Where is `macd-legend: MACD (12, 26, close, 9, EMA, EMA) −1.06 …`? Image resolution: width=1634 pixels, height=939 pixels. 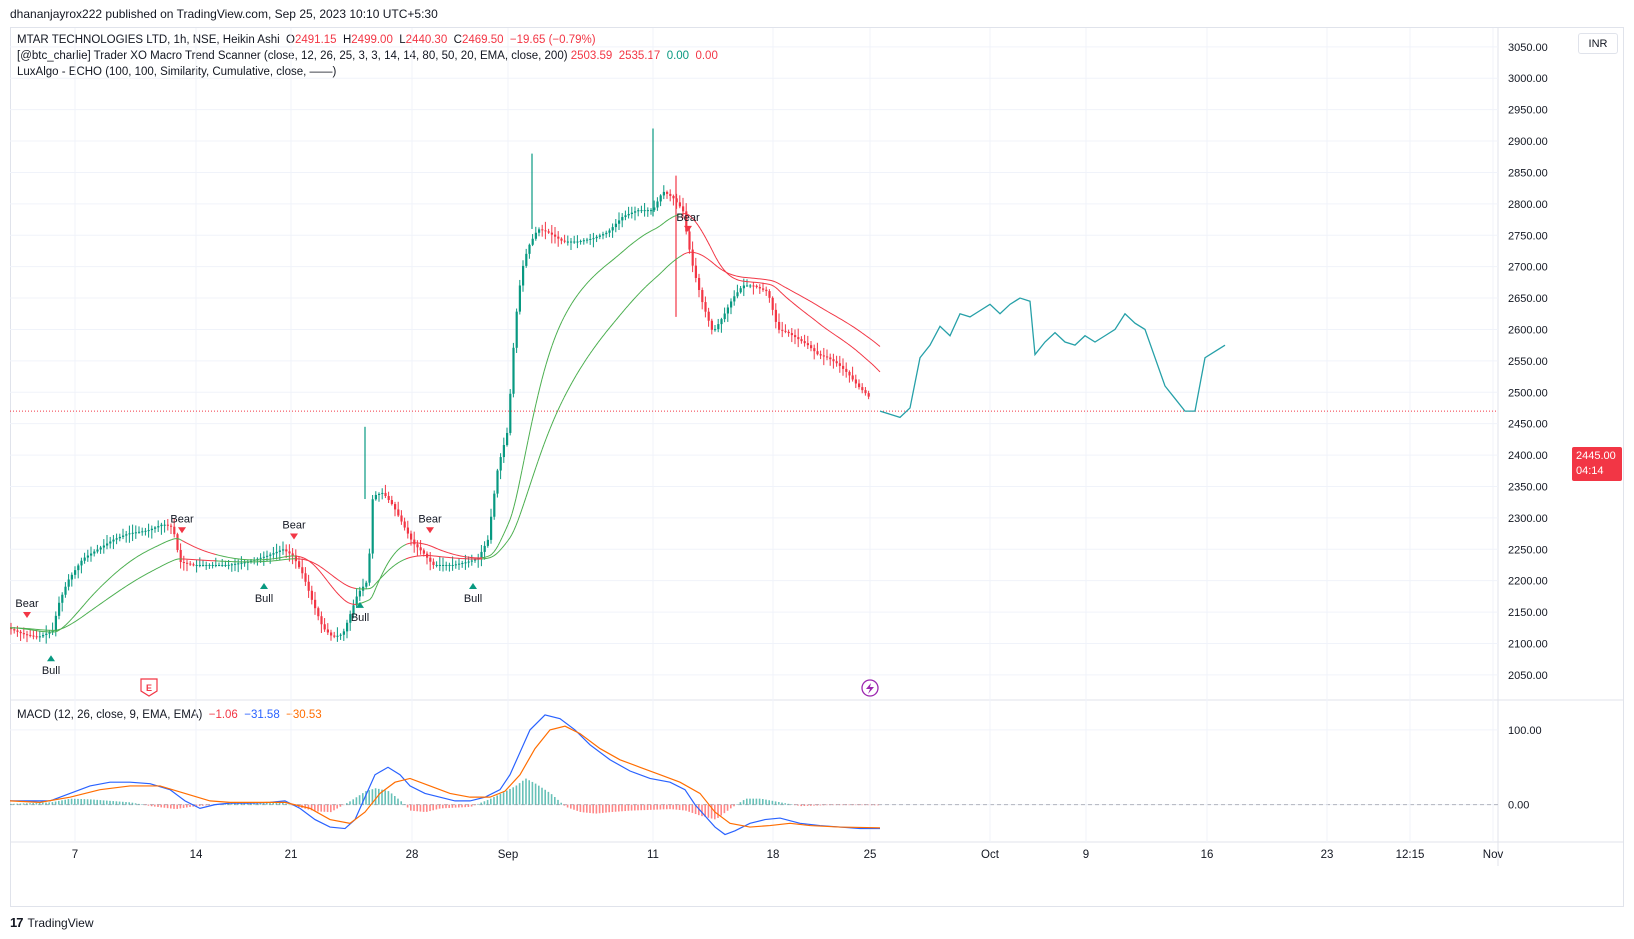
macd-legend: MACD (12, 26, close, 9, EMA, EMA) −1.06 … is located at coordinates (169, 715).